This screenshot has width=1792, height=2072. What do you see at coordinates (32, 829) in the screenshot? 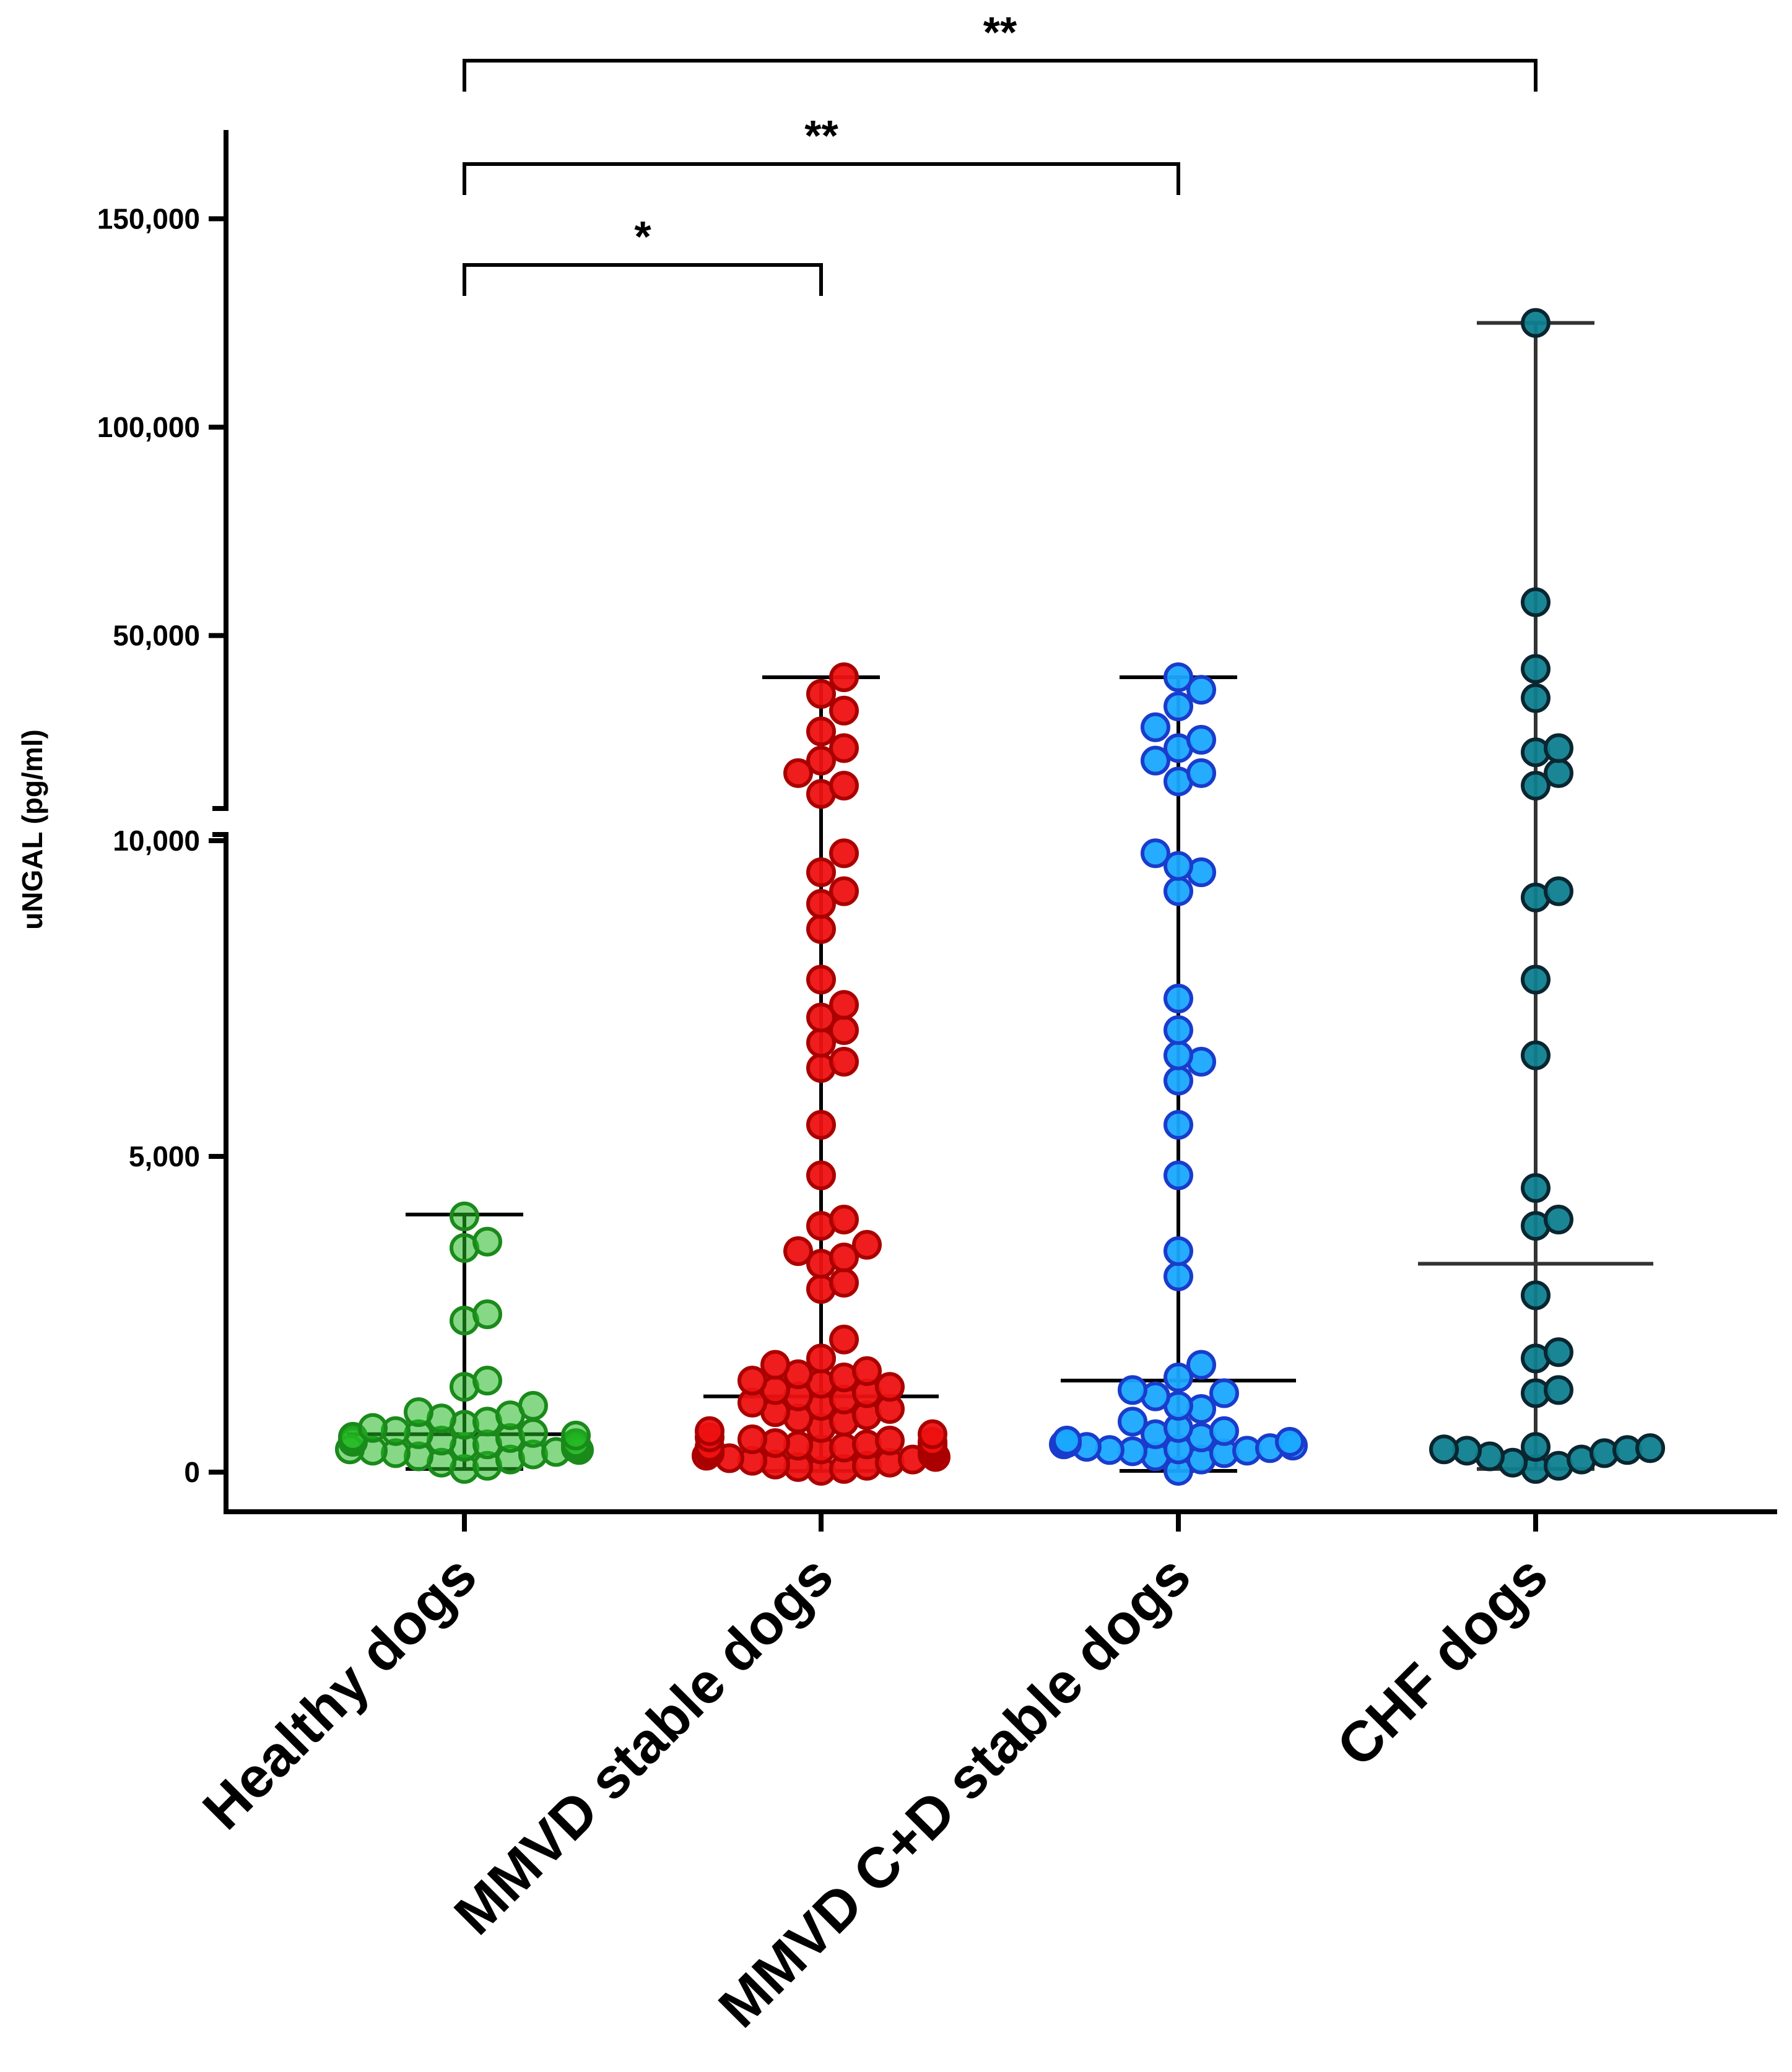
I see `y-axis-title: uNGAL (pg/ml)` at bounding box center [32, 829].